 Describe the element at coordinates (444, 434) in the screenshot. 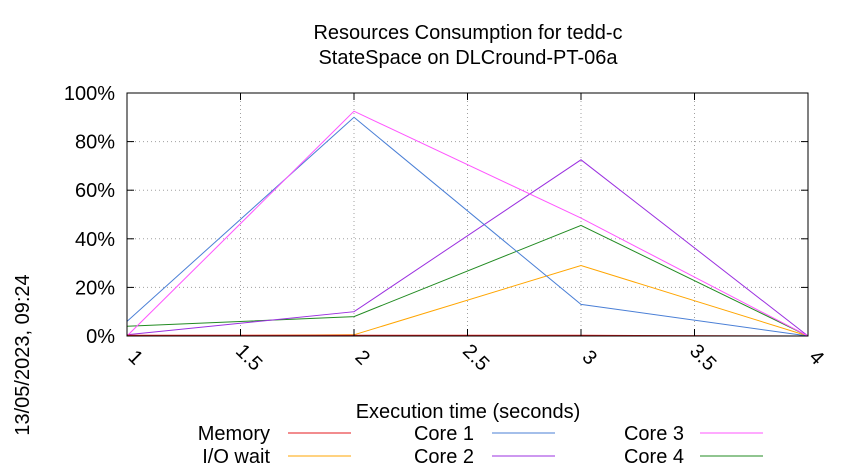

I see `legend-label: Core 1` at that location.